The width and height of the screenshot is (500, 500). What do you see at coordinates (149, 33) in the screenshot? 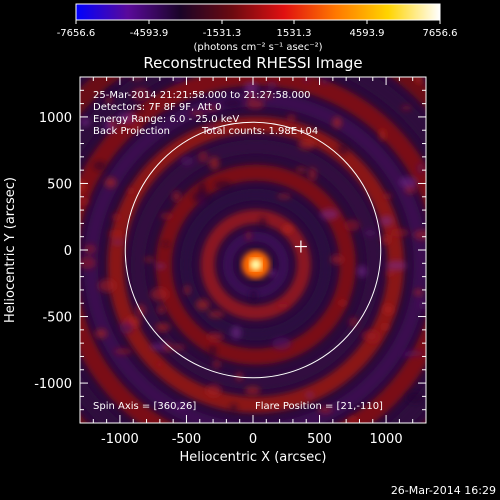
I see `colorbar-tick-label: -4593.9` at bounding box center [149, 33].